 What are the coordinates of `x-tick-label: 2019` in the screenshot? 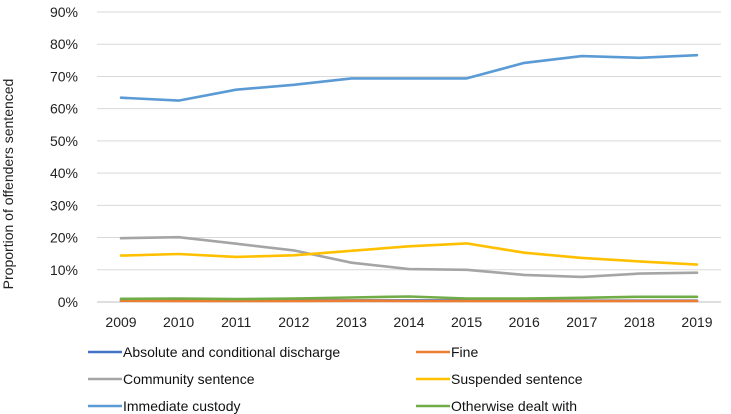 It's located at (696, 322).